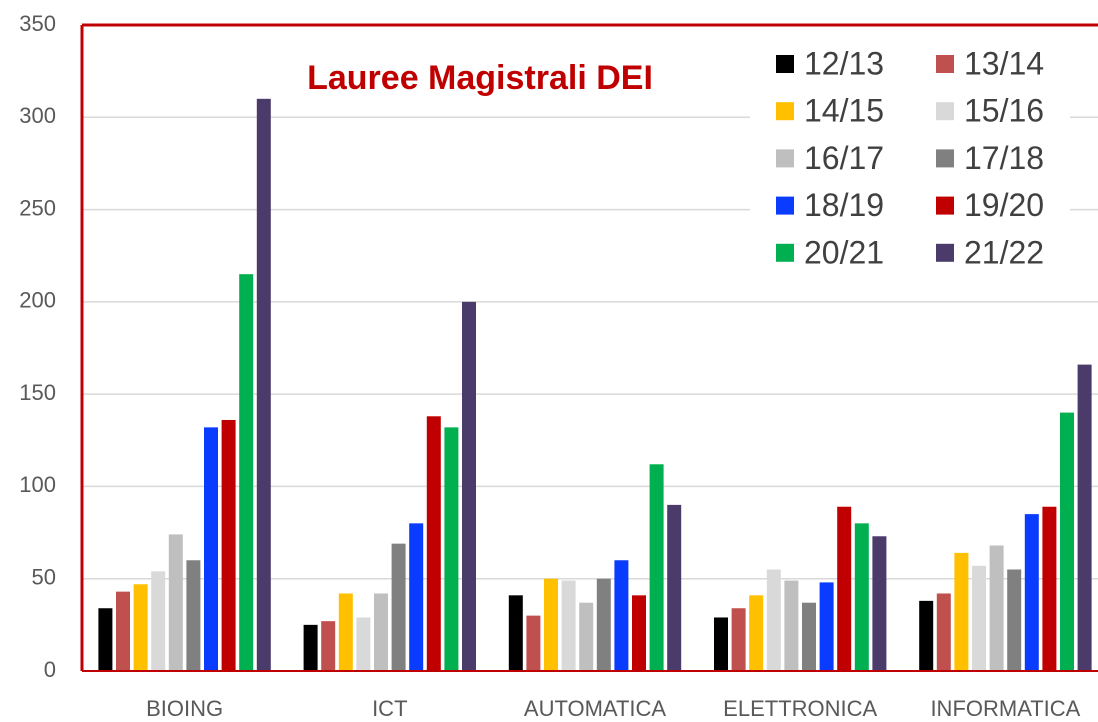 The width and height of the screenshot is (1098, 722). I want to click on y-tick-label: 250, so click(37, 207).